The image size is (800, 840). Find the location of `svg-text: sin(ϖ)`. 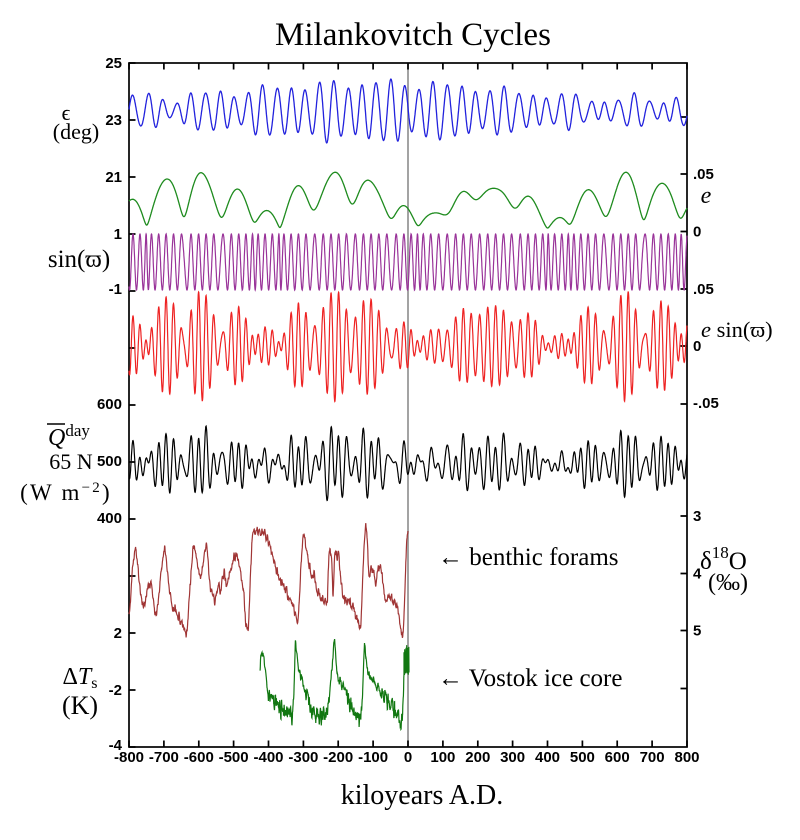

svg-text: sin(ϖ) is located at coordinates (79, 259).